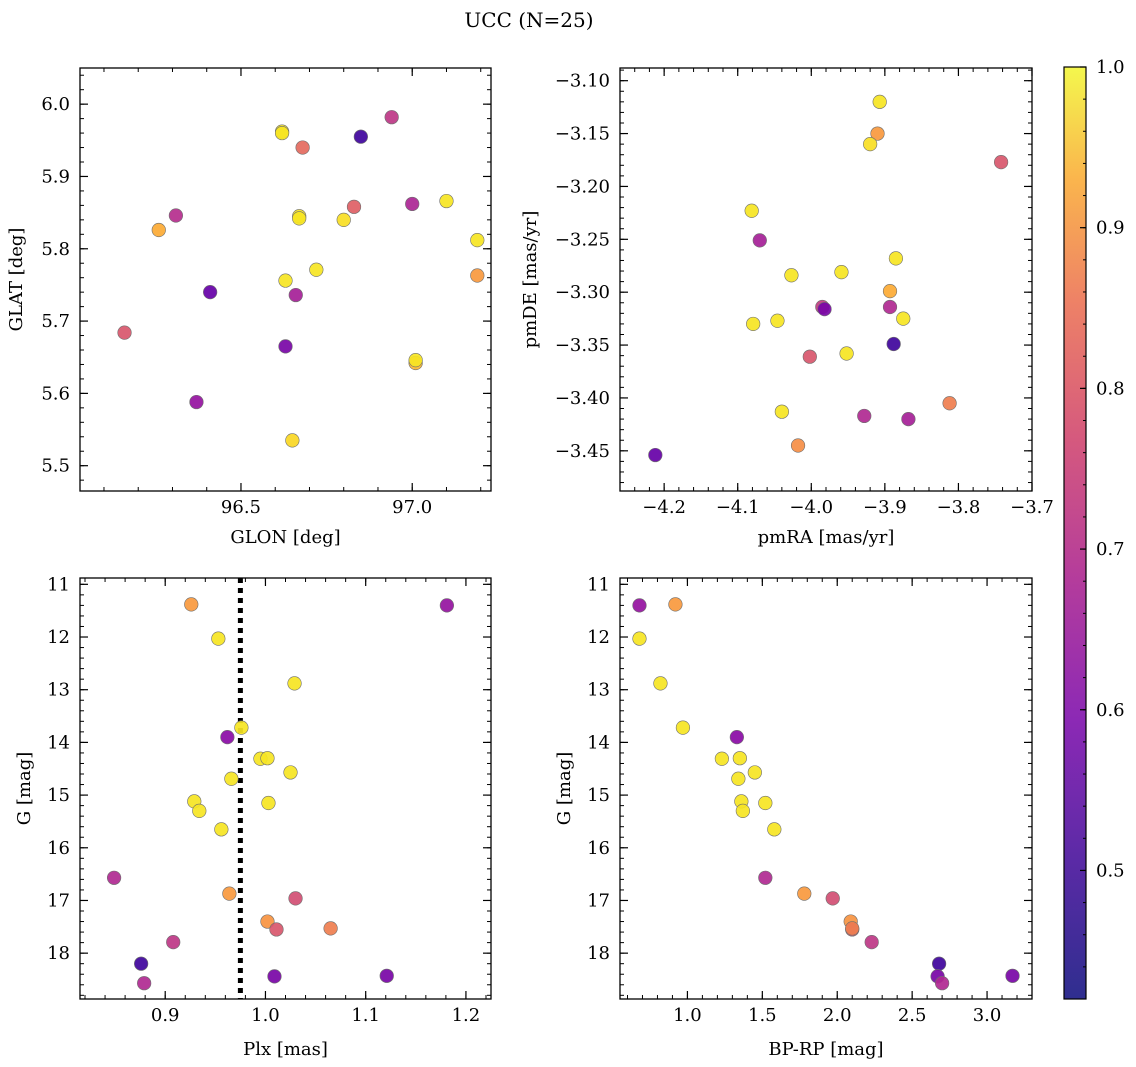 This screenshot has width=1136, height=1067. Describe the element at coordinates (165, 1015) in the screenshot. I see `x-tick-label: 0.9` at that location.